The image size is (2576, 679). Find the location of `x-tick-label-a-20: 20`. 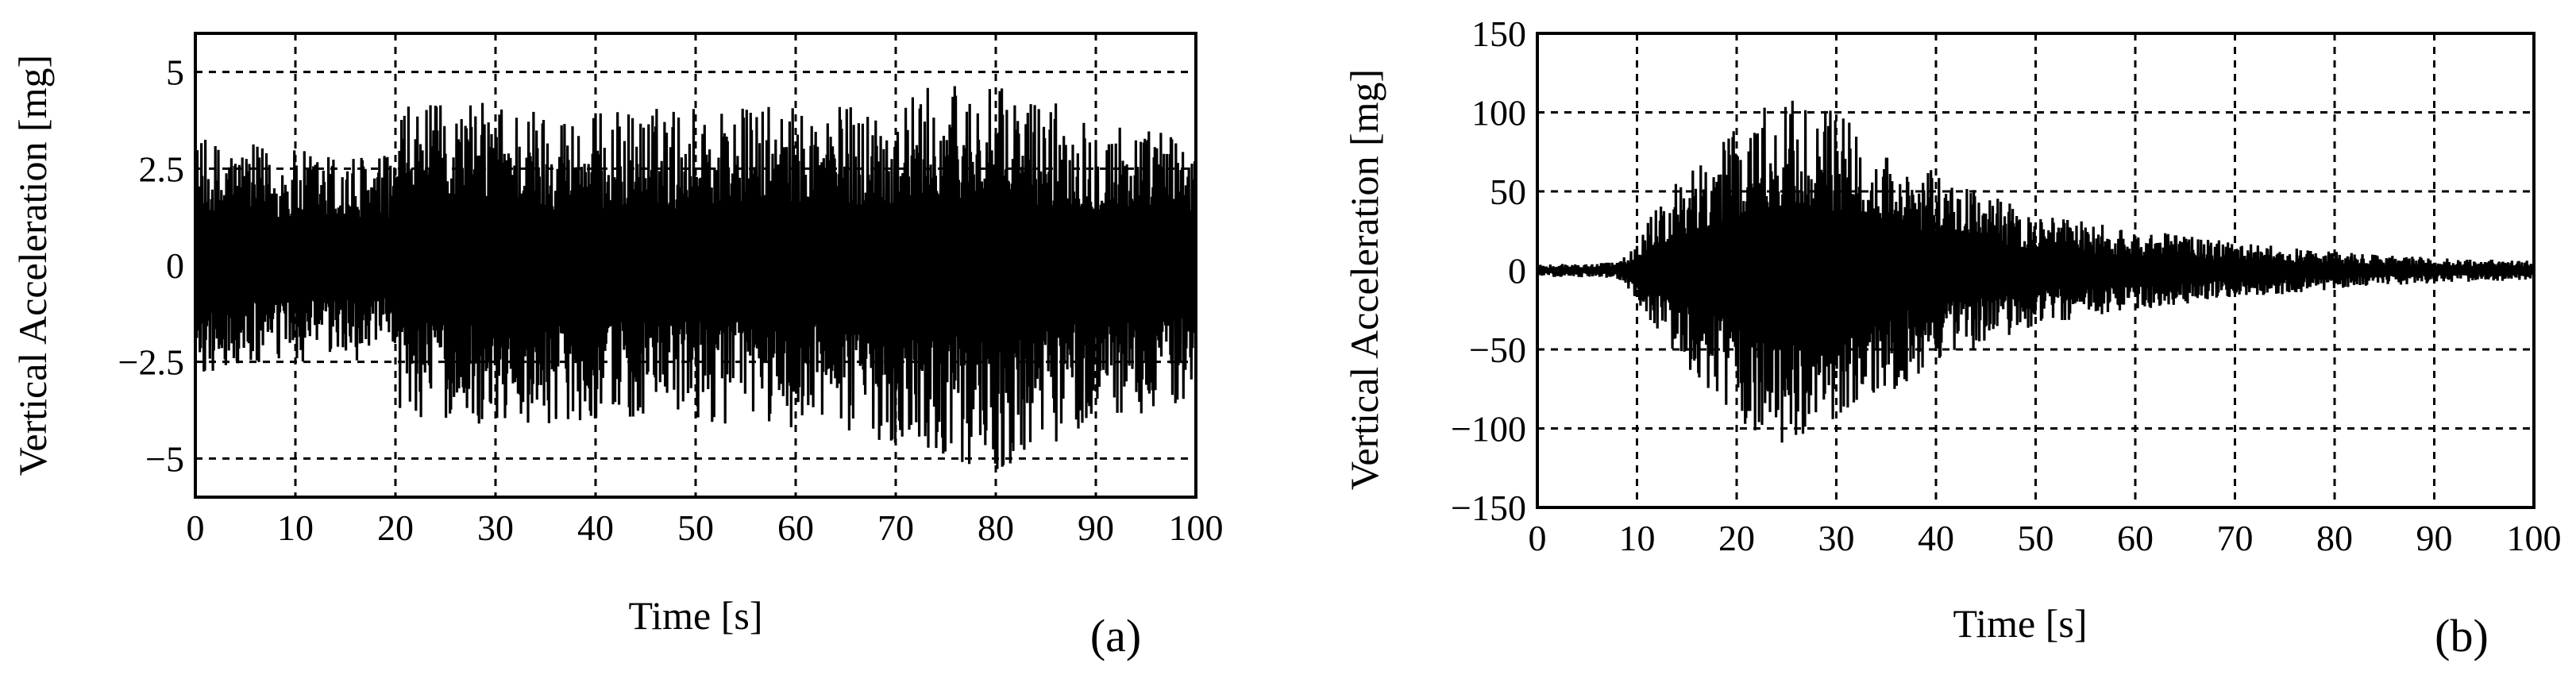

x-tick-label-a-20: 20 is located at coordinates (395, 527).